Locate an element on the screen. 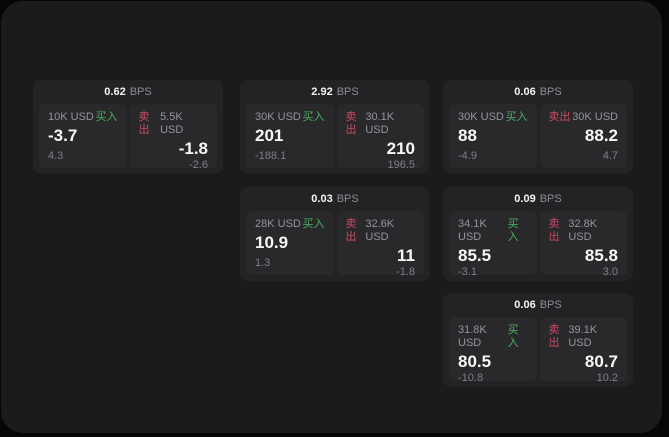 This screenshot has width=669, height=437. sell-panel: 卖出 32.6K USD 11 -1.8 is located at coordinates (380, 244).